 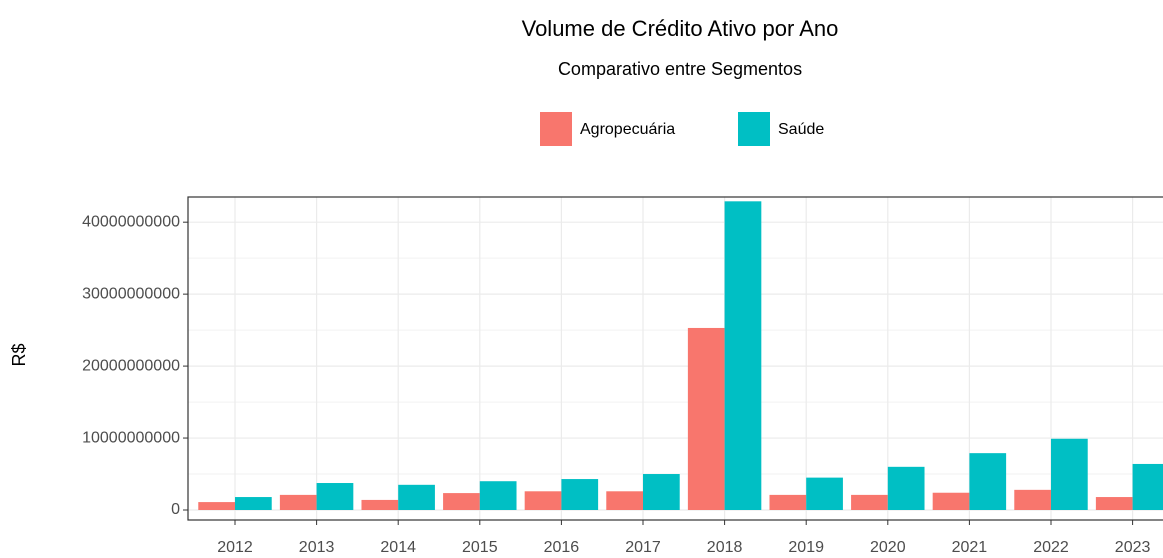 I want to click on x-tick-label: 2018, so click(x=725, y=547).